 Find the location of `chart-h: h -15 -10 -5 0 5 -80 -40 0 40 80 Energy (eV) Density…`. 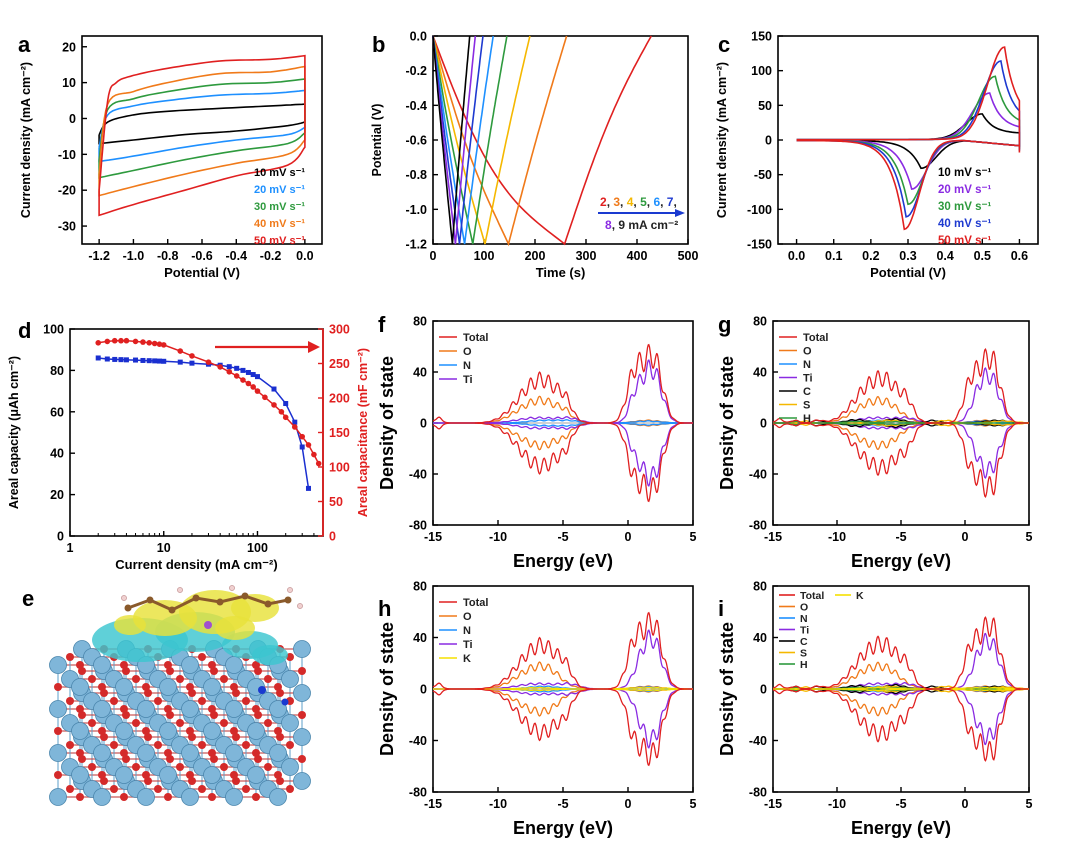

chart-h: h -15 -10 -5 0 5 -80 -40 0 40 80 Energy (eV) Density… is located at coordinates (537, 709).